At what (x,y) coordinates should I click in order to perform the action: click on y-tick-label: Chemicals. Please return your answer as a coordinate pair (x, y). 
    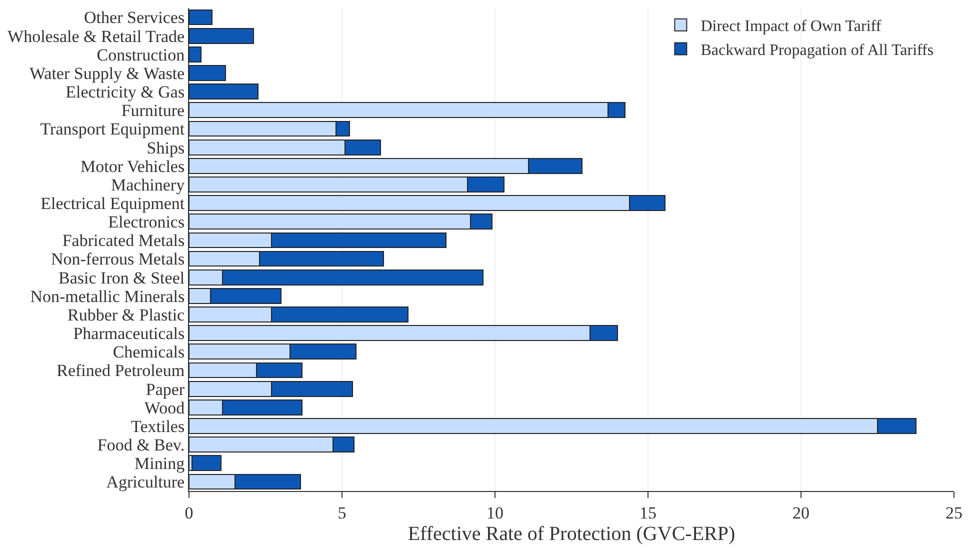
    Looking at the image, I should click on (148, 352).